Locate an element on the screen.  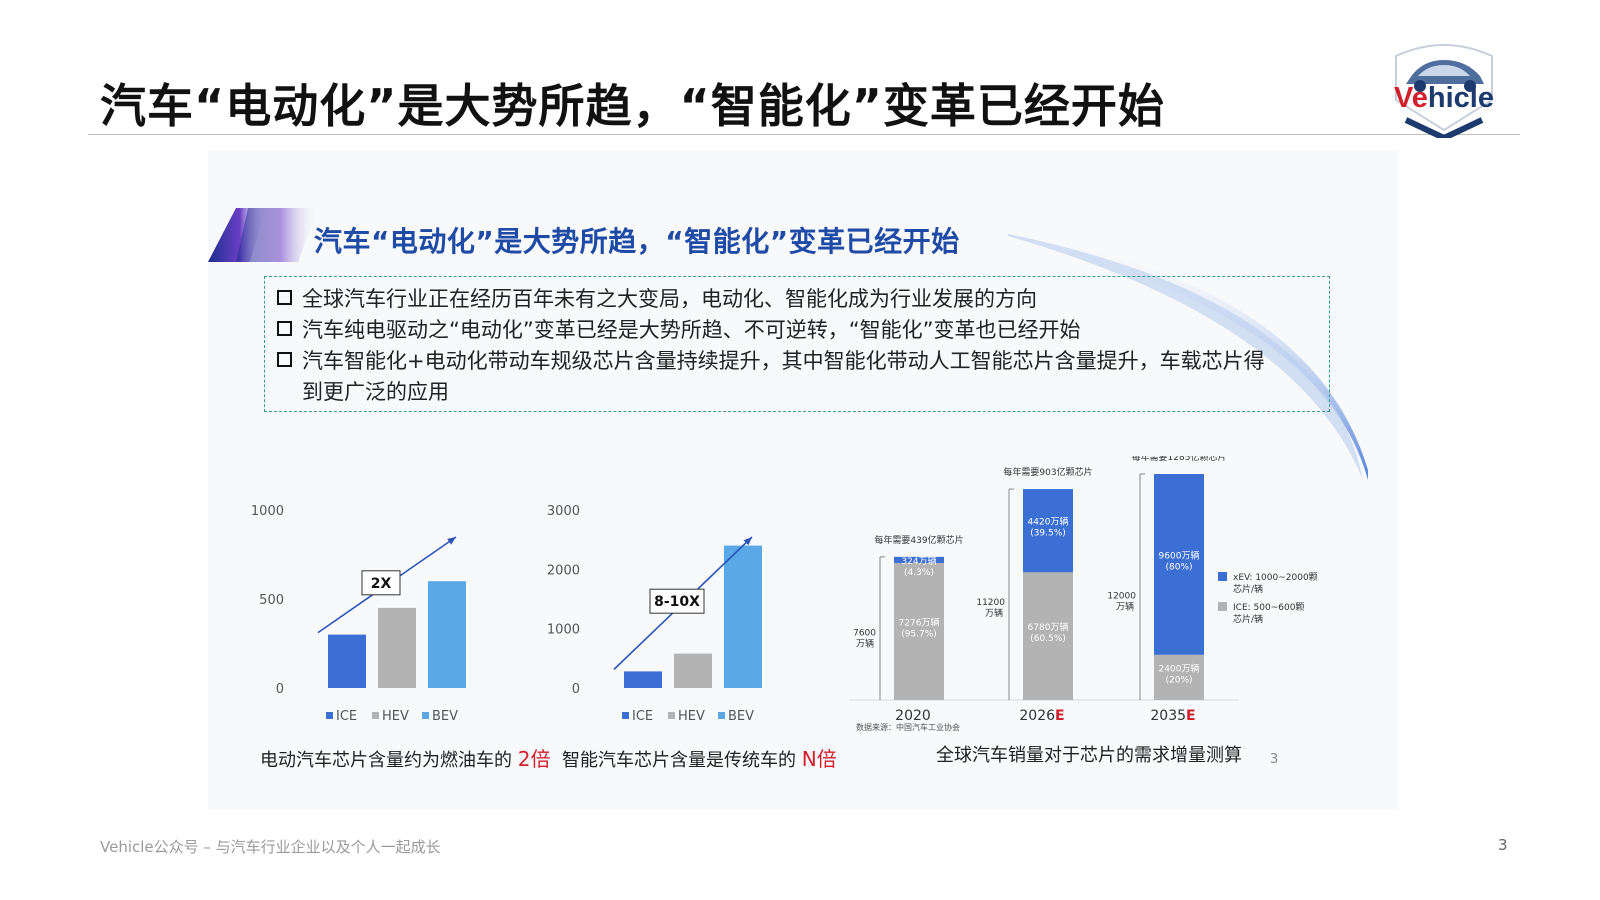
y-tick-label: 2000 is located at coordinates (563, 570).